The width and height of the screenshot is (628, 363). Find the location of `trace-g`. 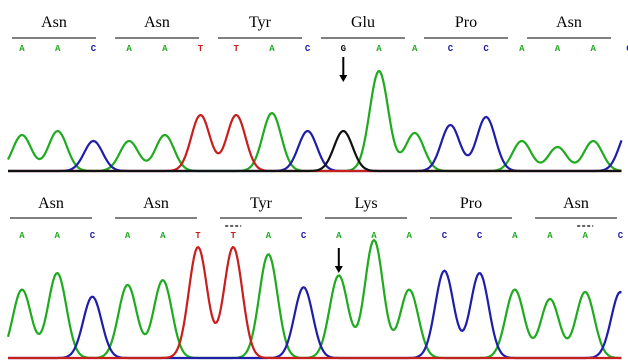

trace-g is located at coordinates (315, 151).